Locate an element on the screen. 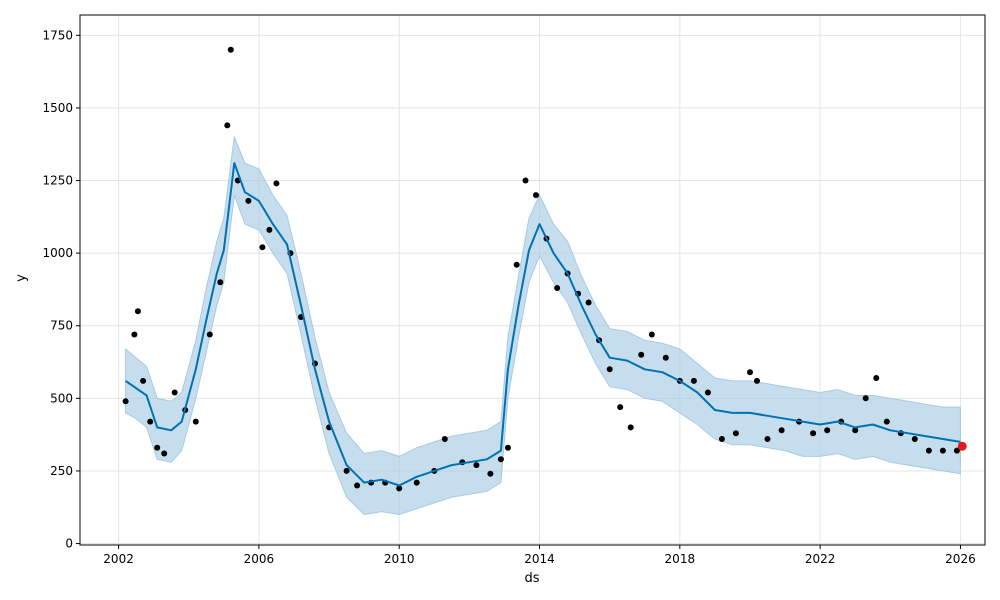 Image resolution: width=1000 pixels, height=600 pixels. y-tick-label: 1750 is located at coordinates (57, 35).